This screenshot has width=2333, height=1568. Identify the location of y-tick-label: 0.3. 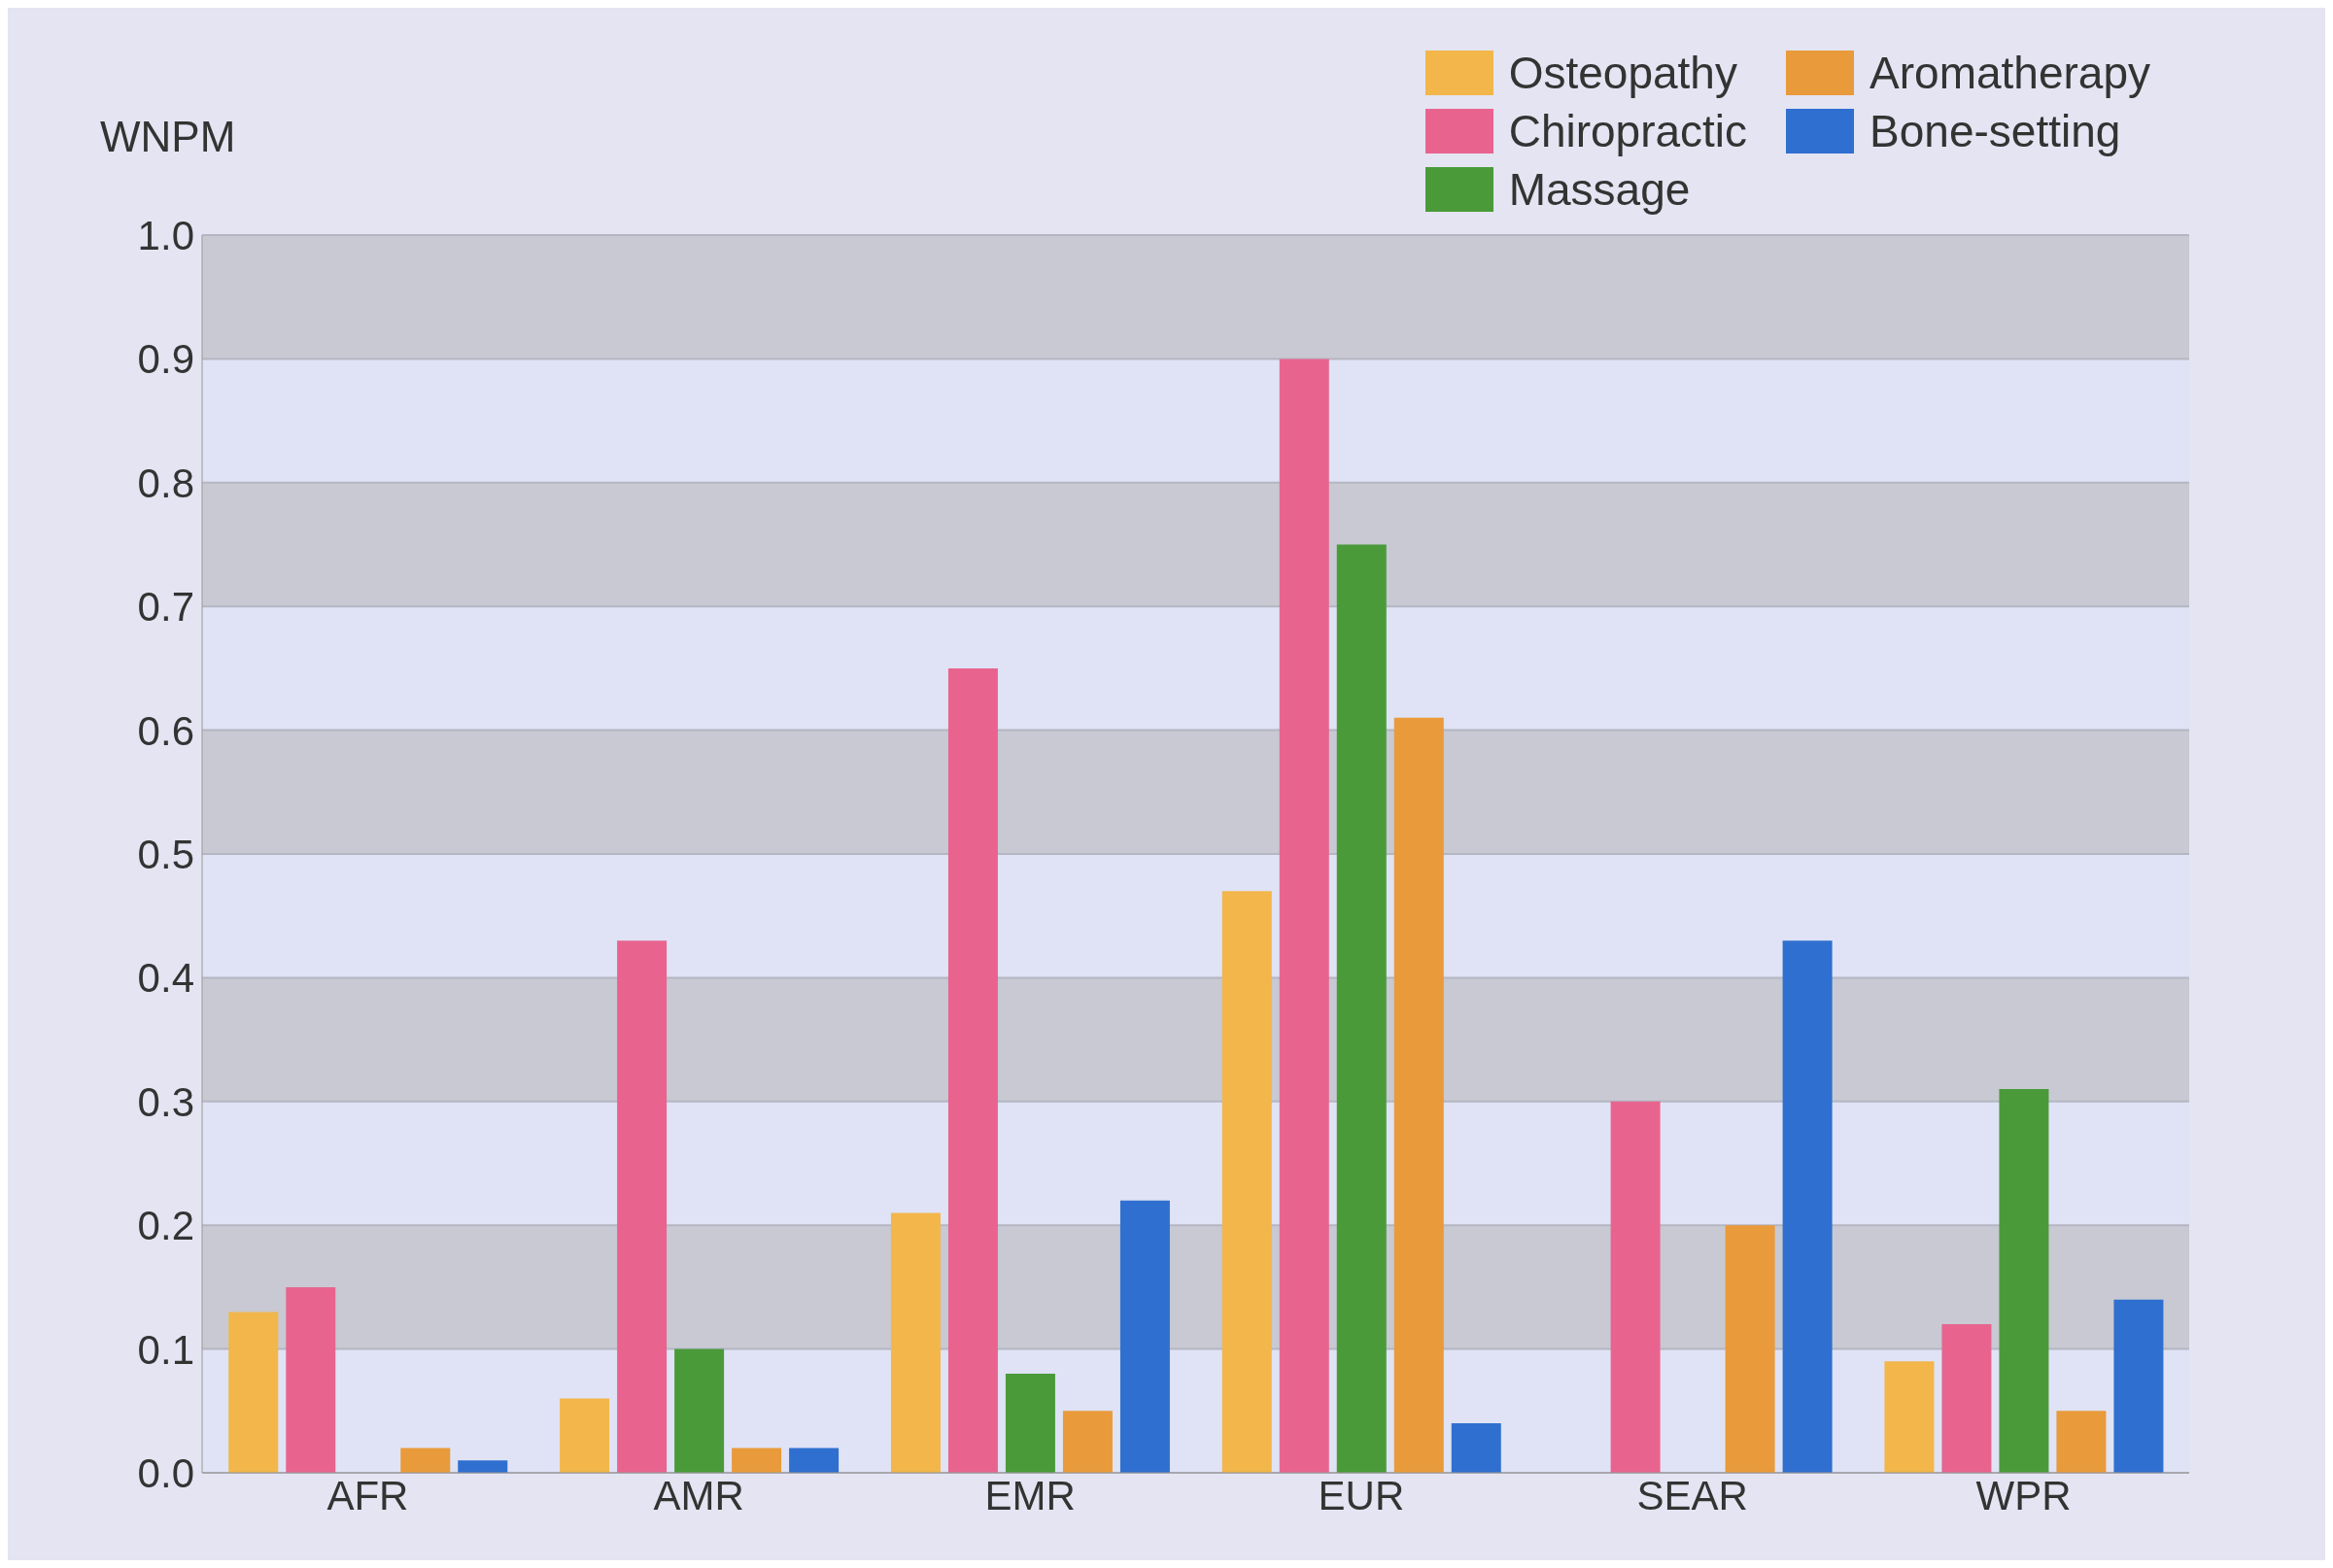
(165, 1101).